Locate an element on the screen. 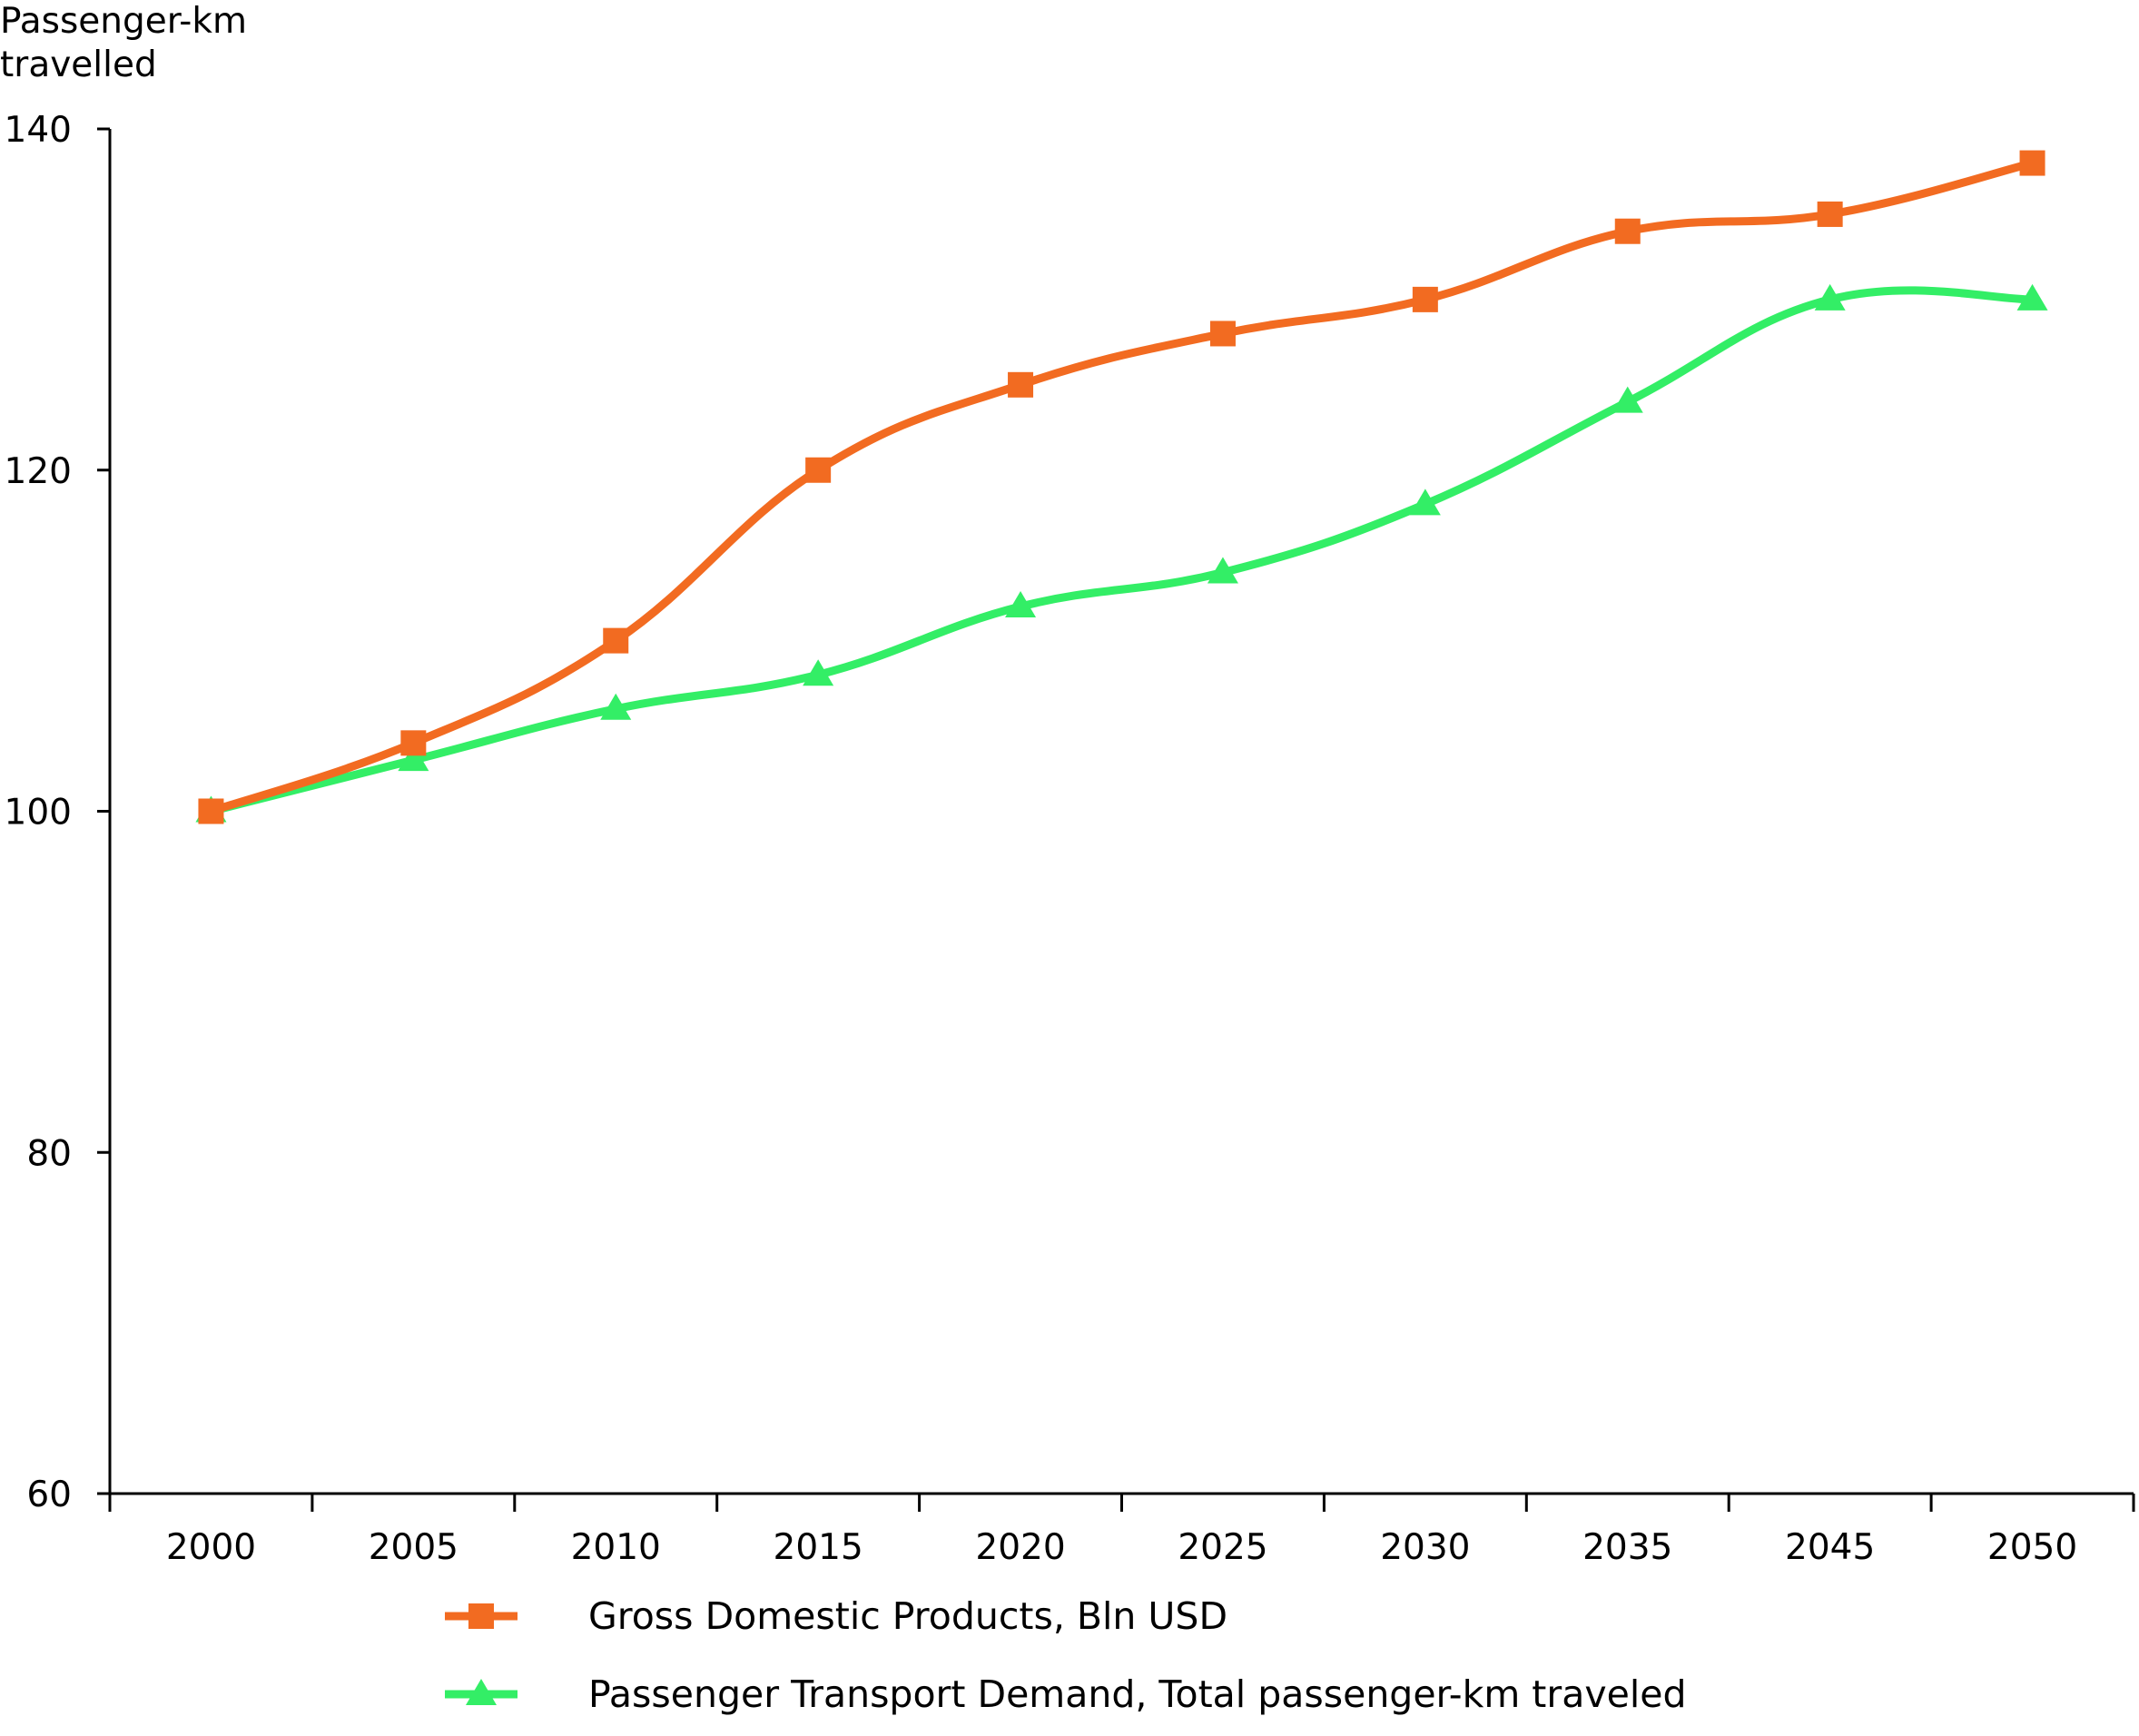 This screenshot has height=1736, width=2139. x-tick-label: 2045 is located at coordinates (1830, 1547).